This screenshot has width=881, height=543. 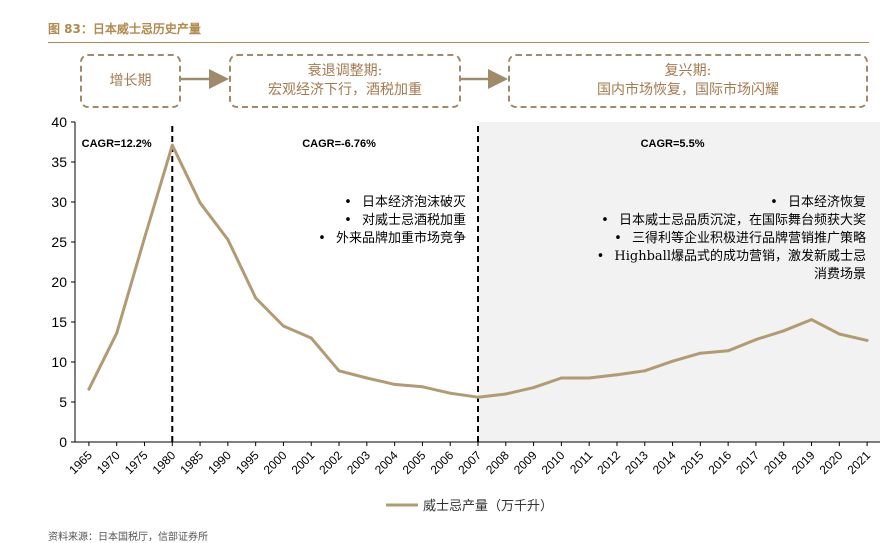 What do you see at coordinates (442, 462) in the screenshot?
I see `x-tick-label: 2006` at bounding box center [442, 462].